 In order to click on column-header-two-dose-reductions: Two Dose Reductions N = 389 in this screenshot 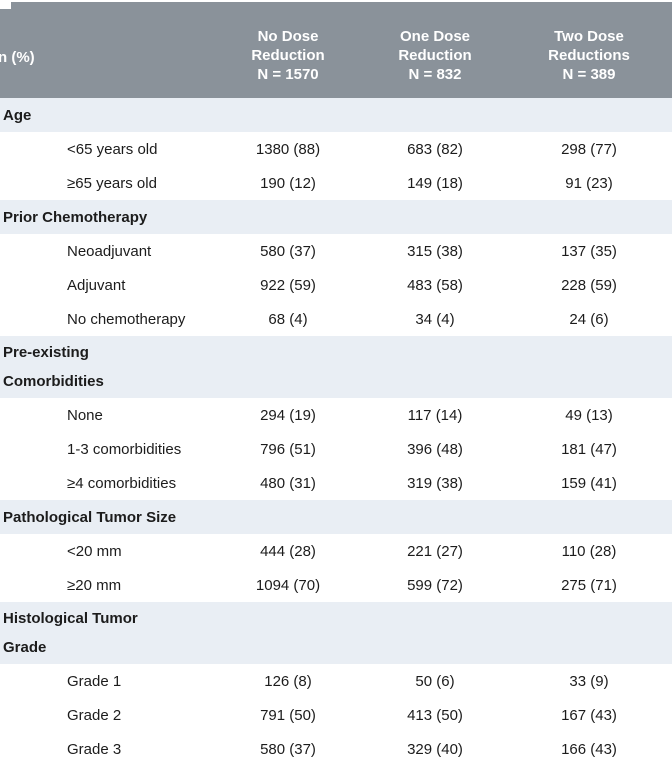, I will do `click(589, 50)`.